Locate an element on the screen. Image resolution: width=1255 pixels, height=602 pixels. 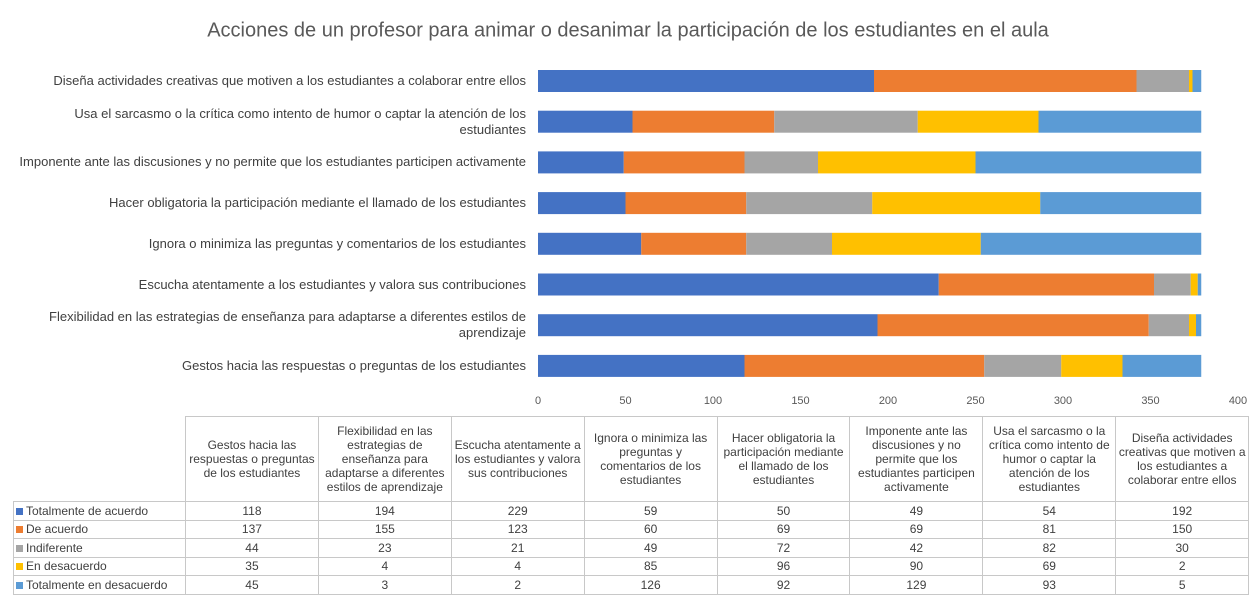
table-value: 92 is located at coordinates (783, 585).